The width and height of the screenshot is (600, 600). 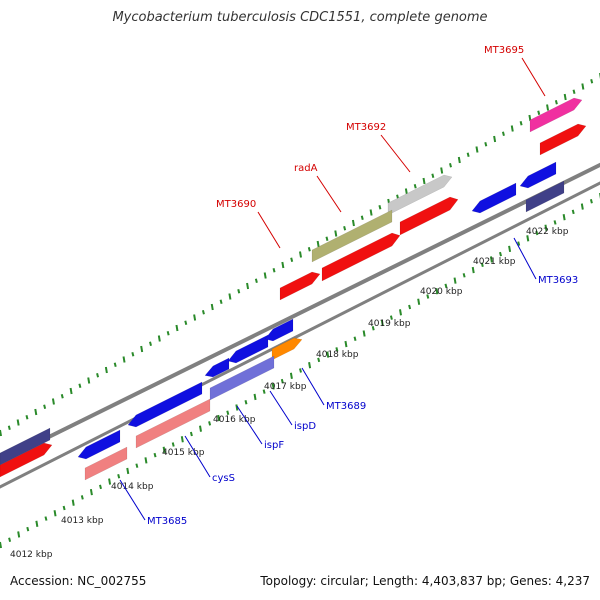 I want to click on scale-tick-label: 4019 kbp, so click(x=389, y=324).